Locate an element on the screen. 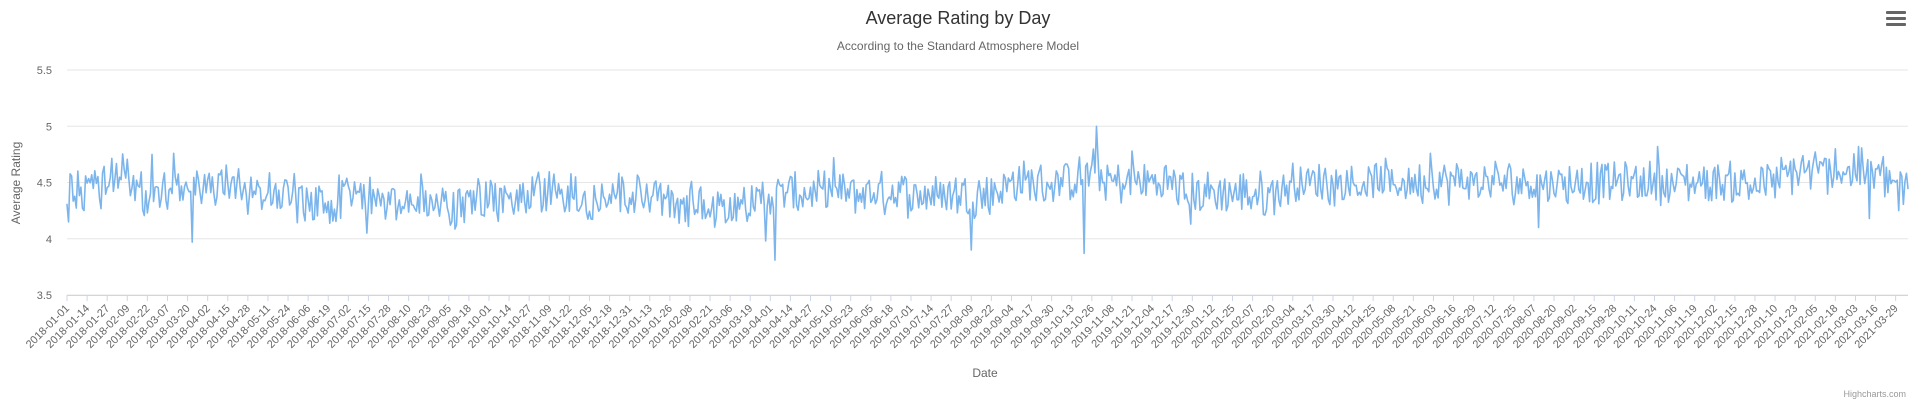  x-axis-title: Date is located at coordinates (985, 373).